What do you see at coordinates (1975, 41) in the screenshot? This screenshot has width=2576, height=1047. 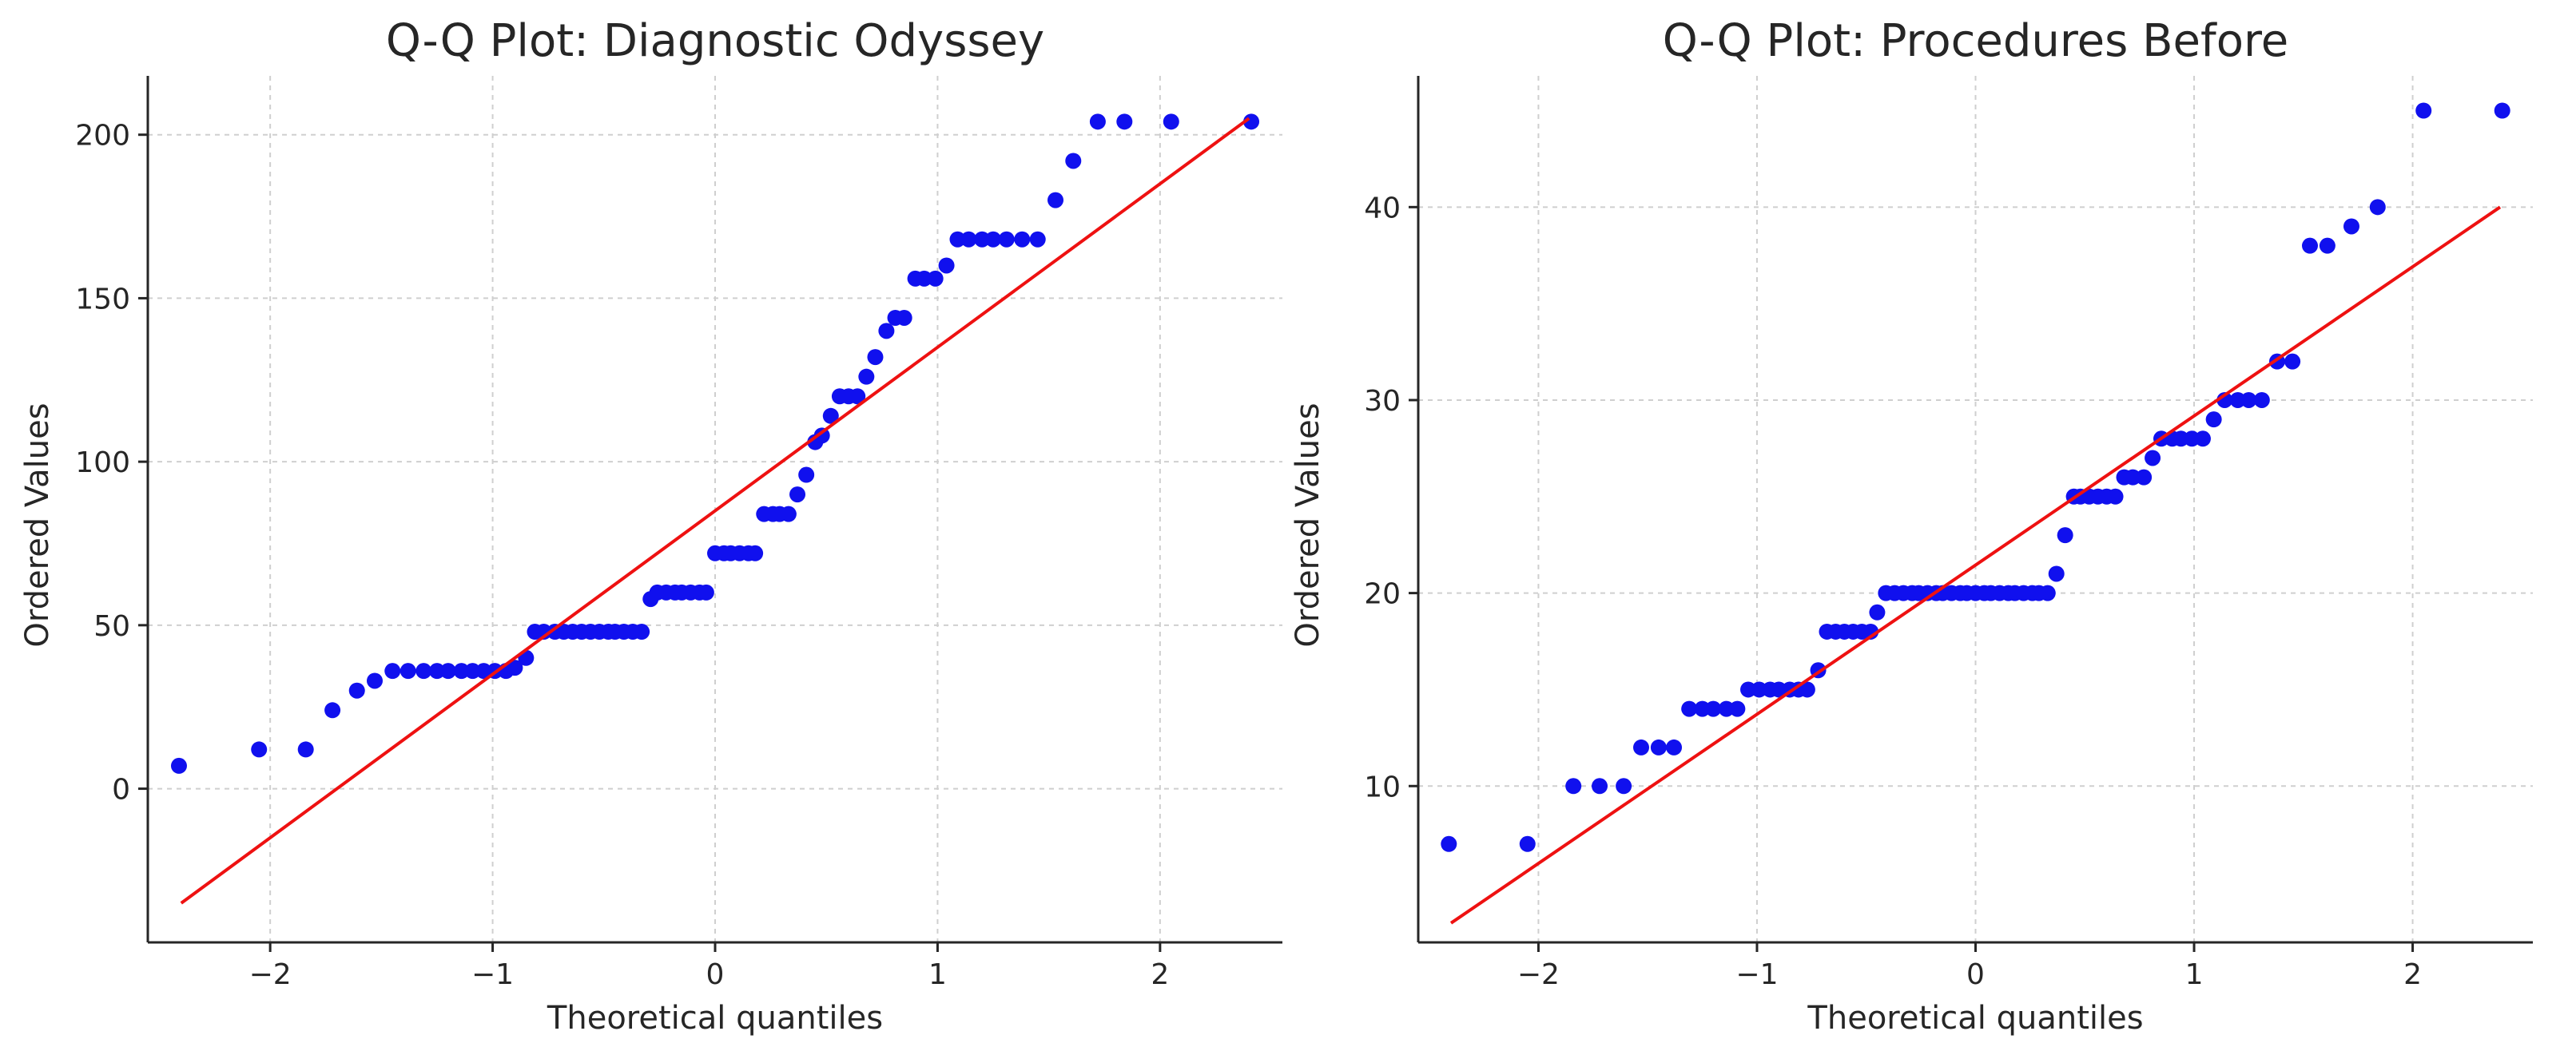 I see `chart-title: Q-Q Plot: Procedures Before` at bounding box center [1975, 41].